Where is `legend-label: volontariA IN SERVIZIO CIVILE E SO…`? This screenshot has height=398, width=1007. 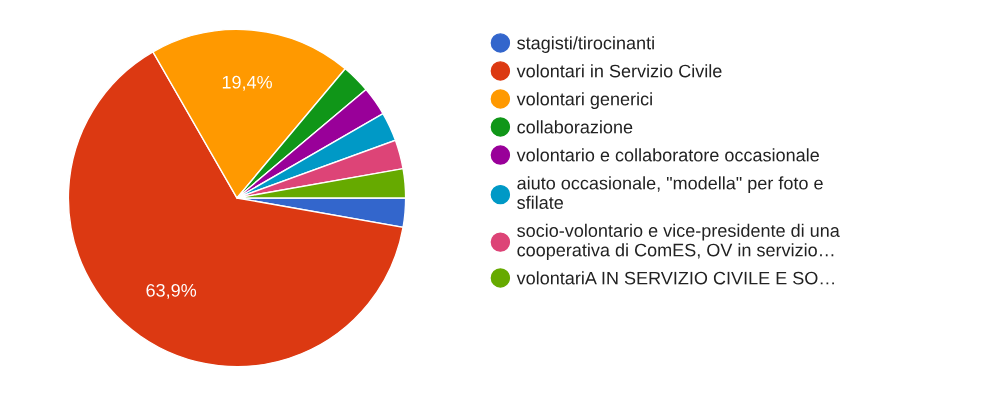 legend-label: volontariA IN SERVIZIO CIVILE E SO… is located at coordinates (675, 278).